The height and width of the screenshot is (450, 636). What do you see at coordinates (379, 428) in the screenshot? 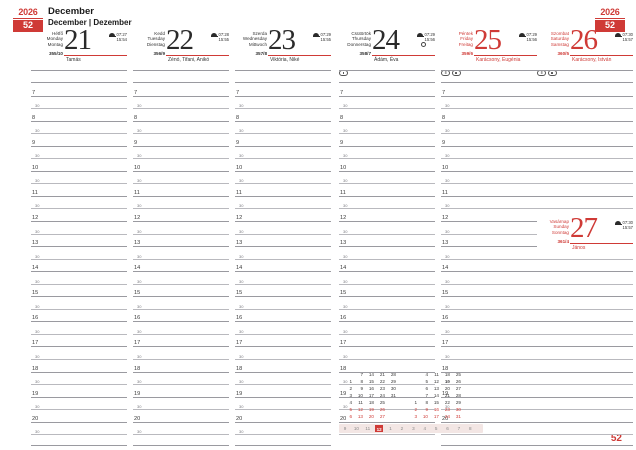
I see `month-strip-item-active: 12` at bounding box center [379, 428].